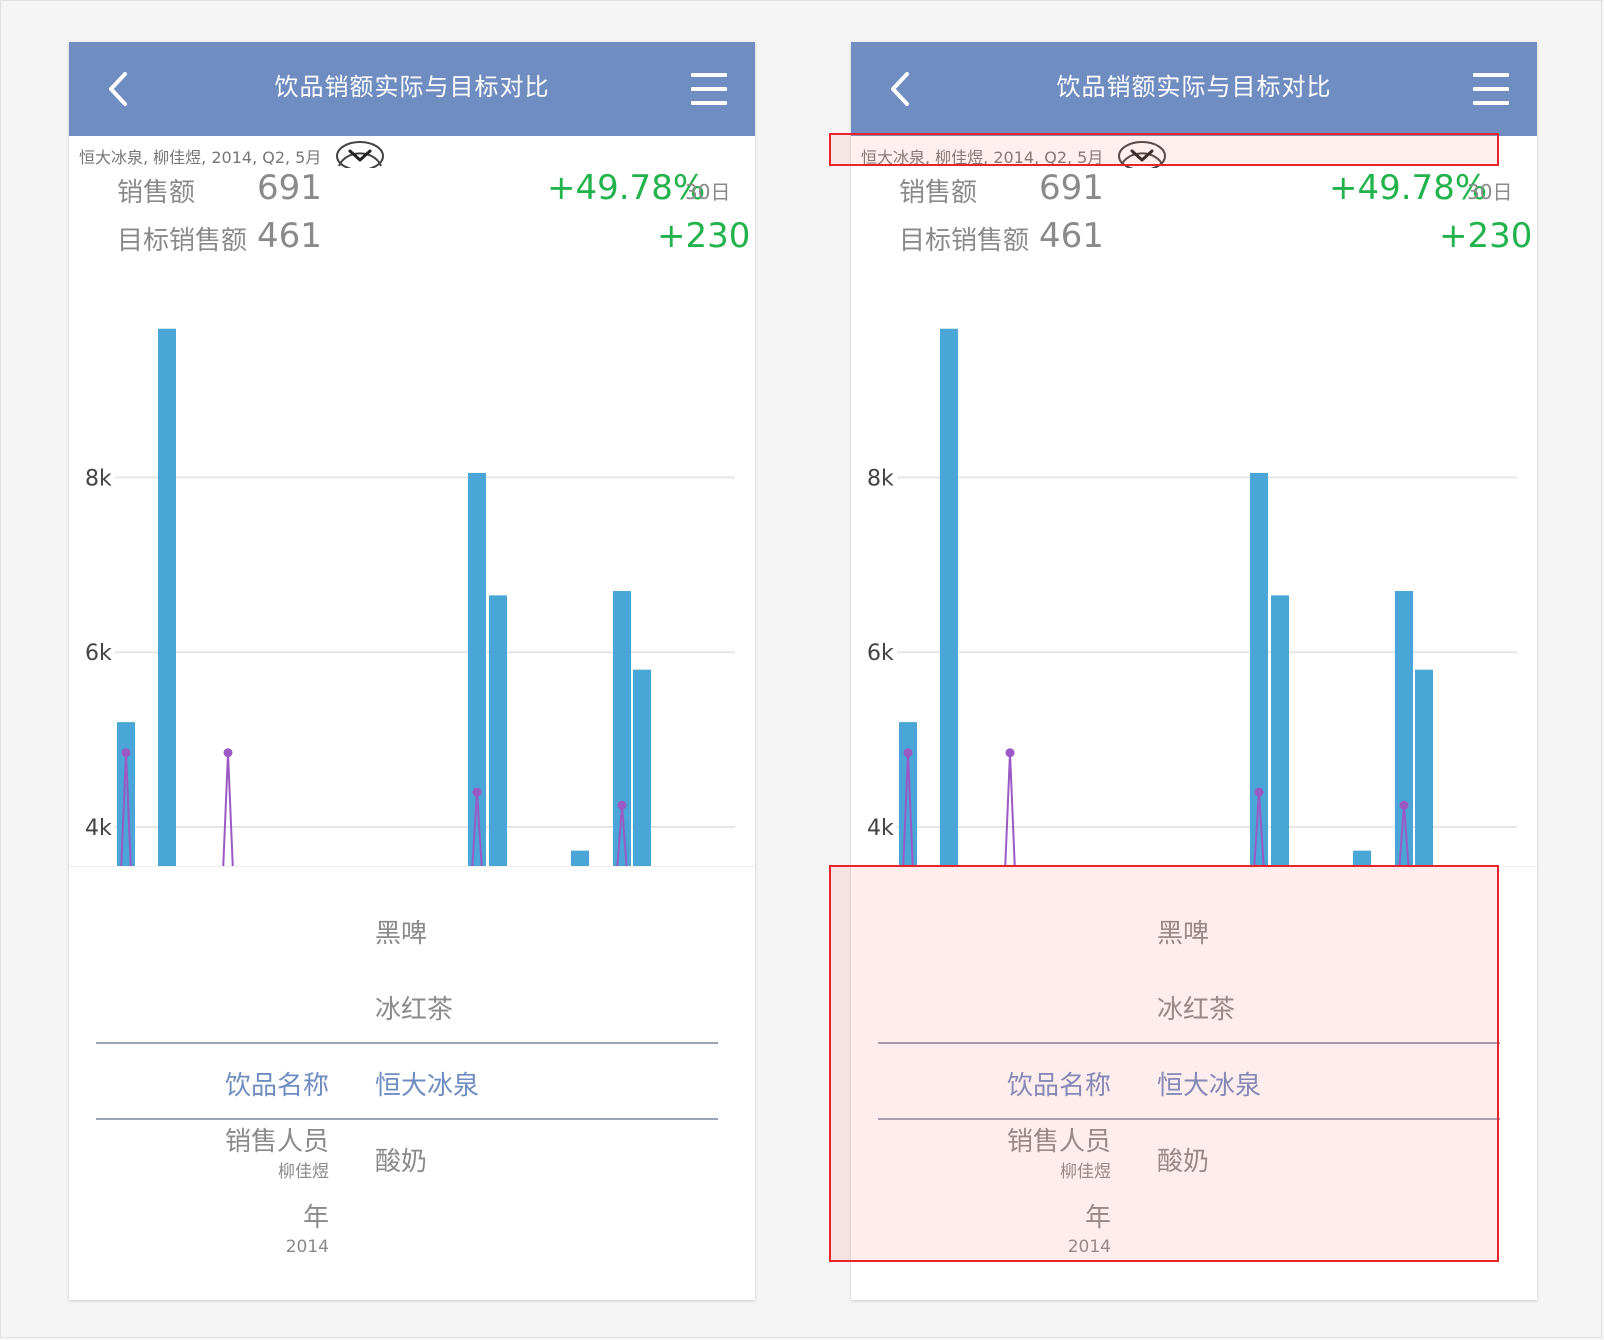 The height and width of the screenshot is (1340, 1604). Describe the element at coordinates (1164, 1063) in the screenshot. I see `highlight-picker-panel` at that location.